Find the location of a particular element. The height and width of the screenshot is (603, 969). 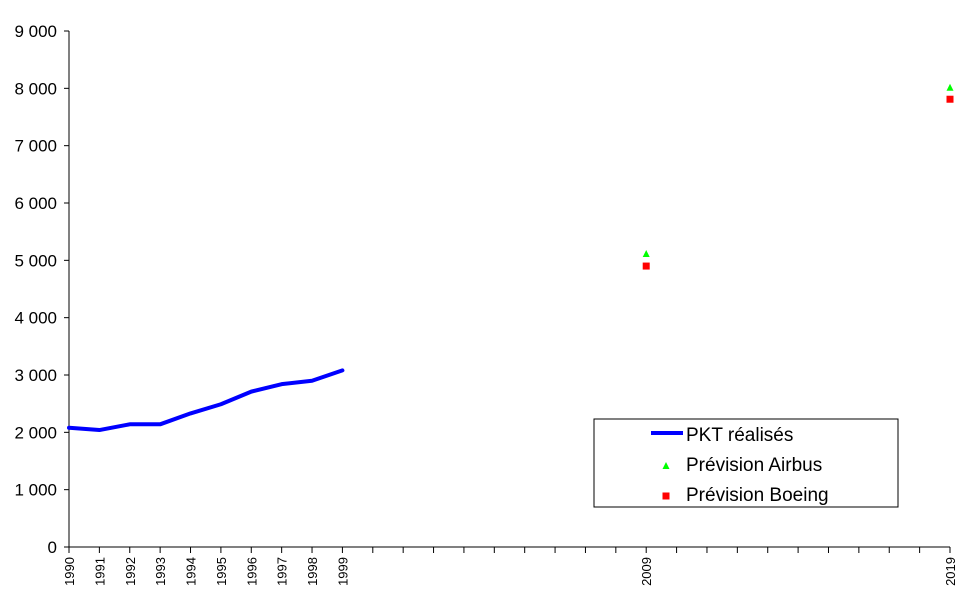

y-tick-label: 7 000 is located at coordinates (35, 146).